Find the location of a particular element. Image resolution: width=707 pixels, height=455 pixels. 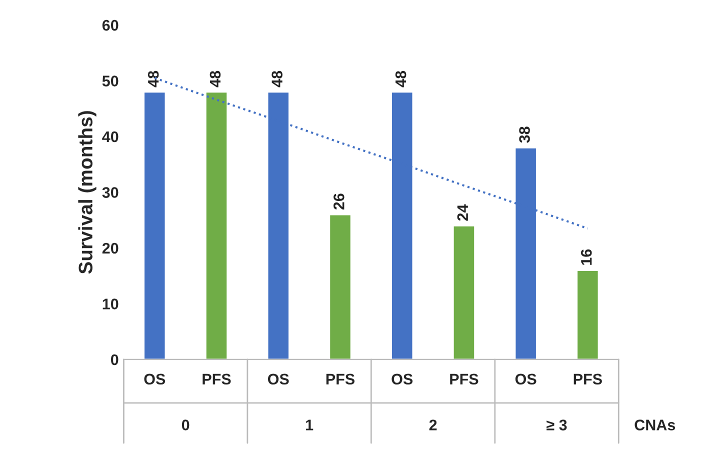

data-label: 24 is located at coordinates (462, 212).